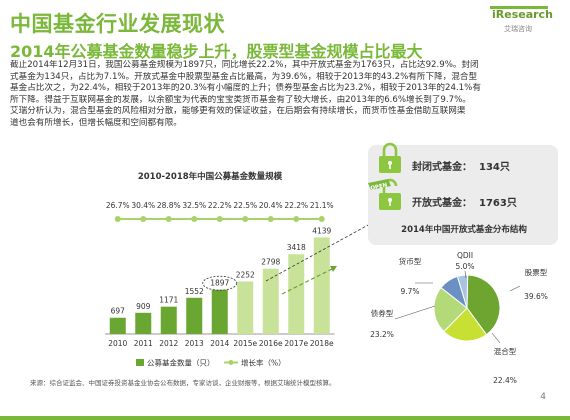 This screenshot has height=420, width=570. I want to click on closed-fund-label: 封闭式基金：, so click(442, 166).